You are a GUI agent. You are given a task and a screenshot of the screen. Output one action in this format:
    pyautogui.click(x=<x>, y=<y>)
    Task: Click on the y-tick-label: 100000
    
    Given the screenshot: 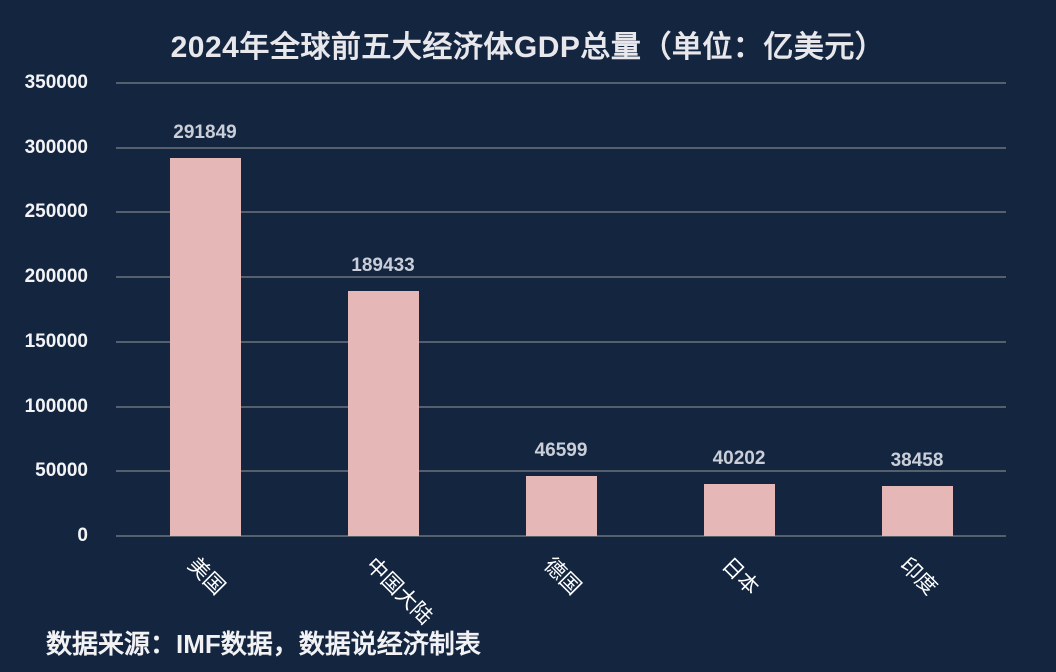 What is the action you would take?
    pyautogui.click(x=56, y=406)
    